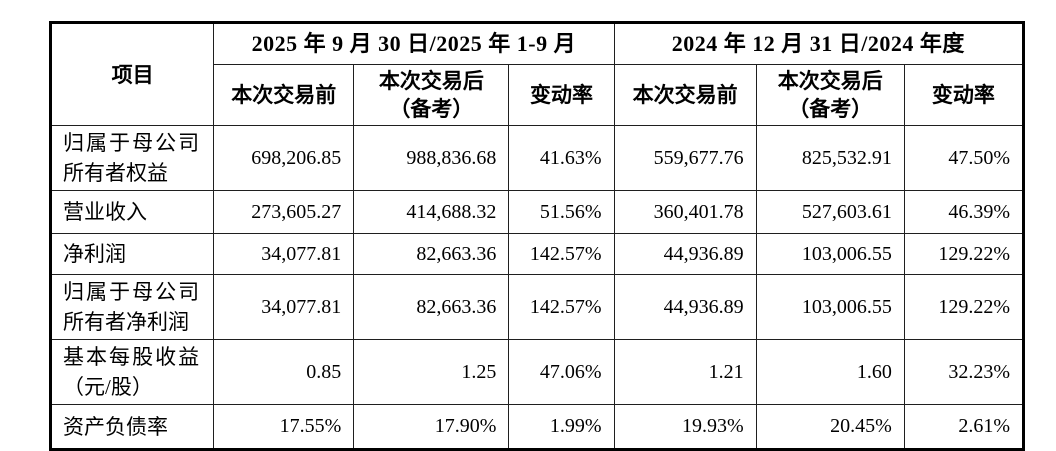  What do you see at coordinates (964, 158) in the screenshot?
I see `cell-value: 47.50%` at bounding box center [964, 158].